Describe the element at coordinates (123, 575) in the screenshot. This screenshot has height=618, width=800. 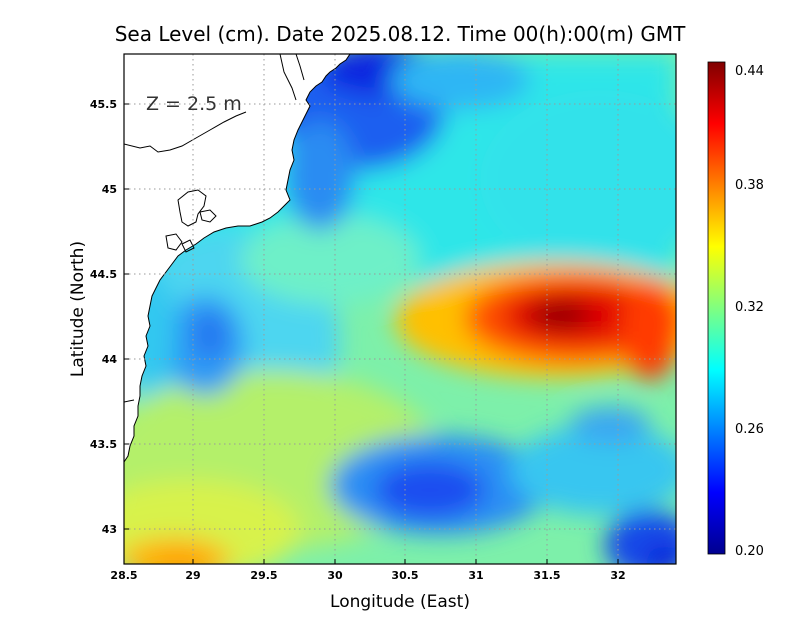
I see `x-tick-label: 28.5` at that location.